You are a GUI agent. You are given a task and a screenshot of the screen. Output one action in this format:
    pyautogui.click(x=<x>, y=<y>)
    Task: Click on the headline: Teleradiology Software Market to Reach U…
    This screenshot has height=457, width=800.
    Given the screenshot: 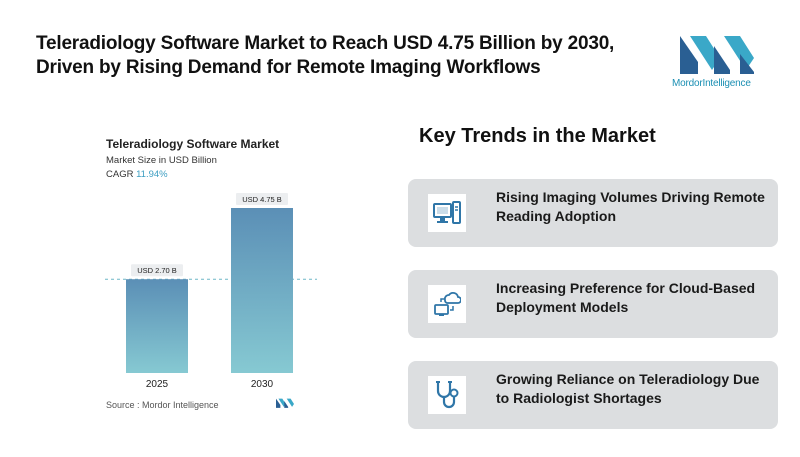 What is the action you would take?
    pyautogui.click(x=341, y=56)
    